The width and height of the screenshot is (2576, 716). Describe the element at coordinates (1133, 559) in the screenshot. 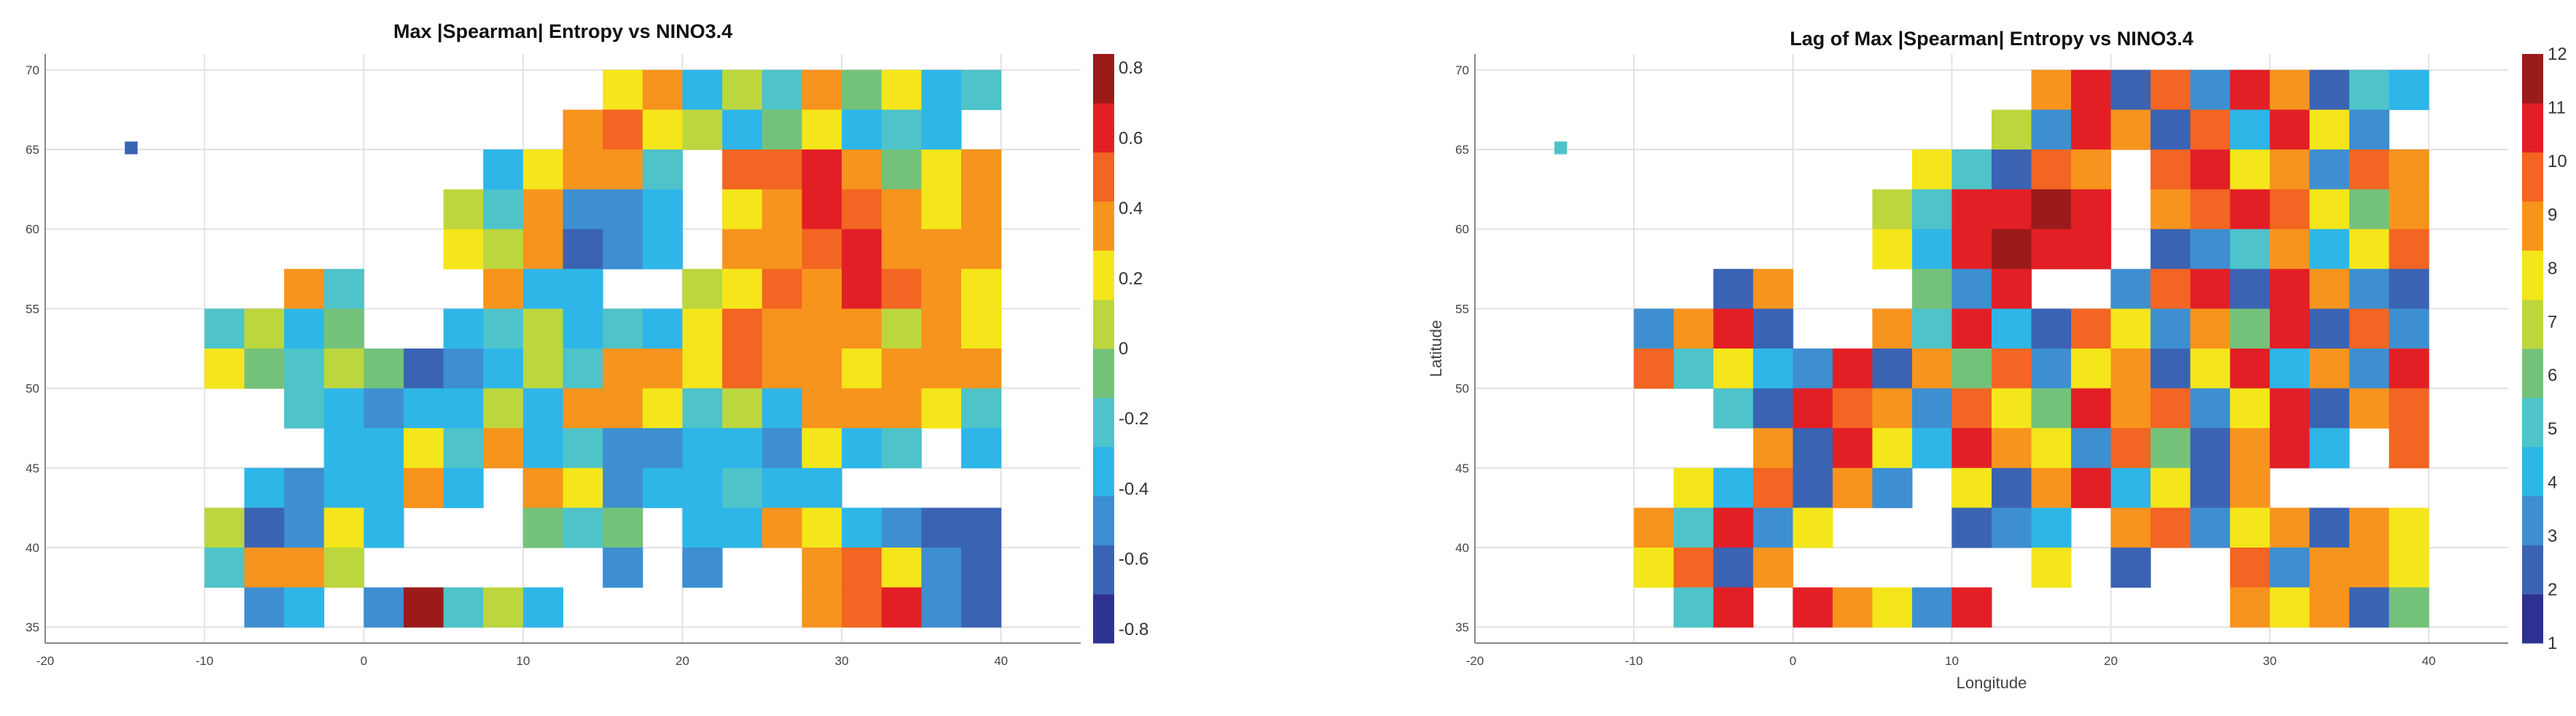

I see `colorbar-tick-label: -0.6` at that location.